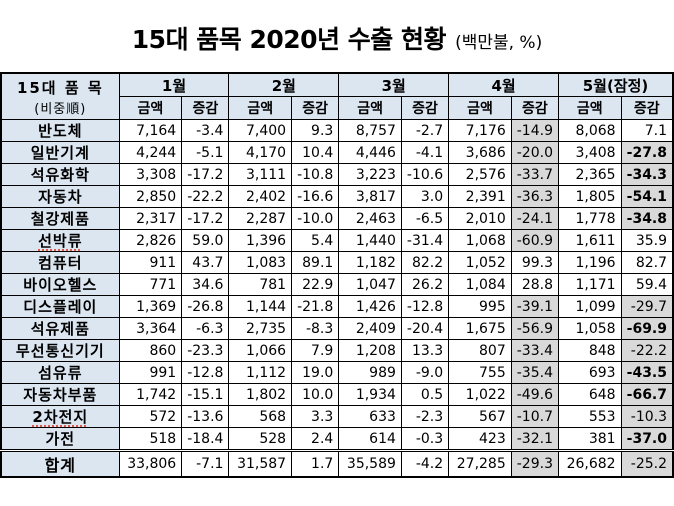 The image size is (674, 506). Describe the element at coordinates (589, 262) in the screenshot. I see `amount-cell: 1,196` at that location.